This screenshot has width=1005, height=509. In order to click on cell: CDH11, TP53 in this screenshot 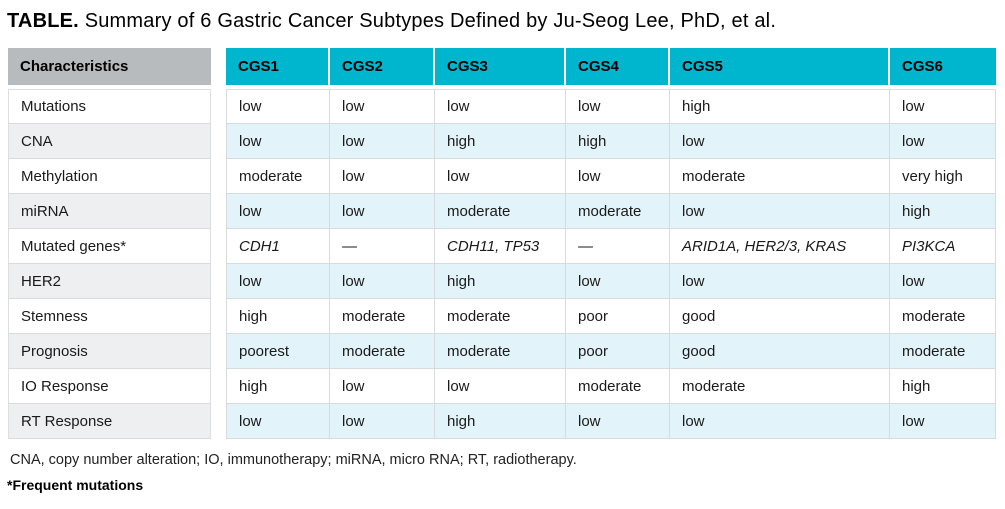, I will do `click(500, 246)`.